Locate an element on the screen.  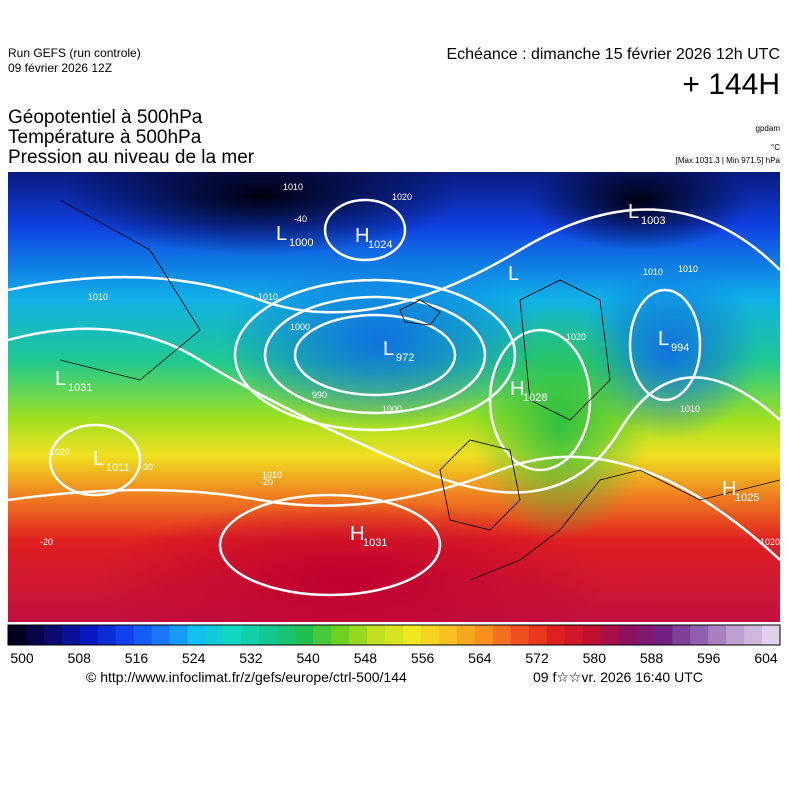
colorbar-label: 508 is located at coordinates (80, 658).